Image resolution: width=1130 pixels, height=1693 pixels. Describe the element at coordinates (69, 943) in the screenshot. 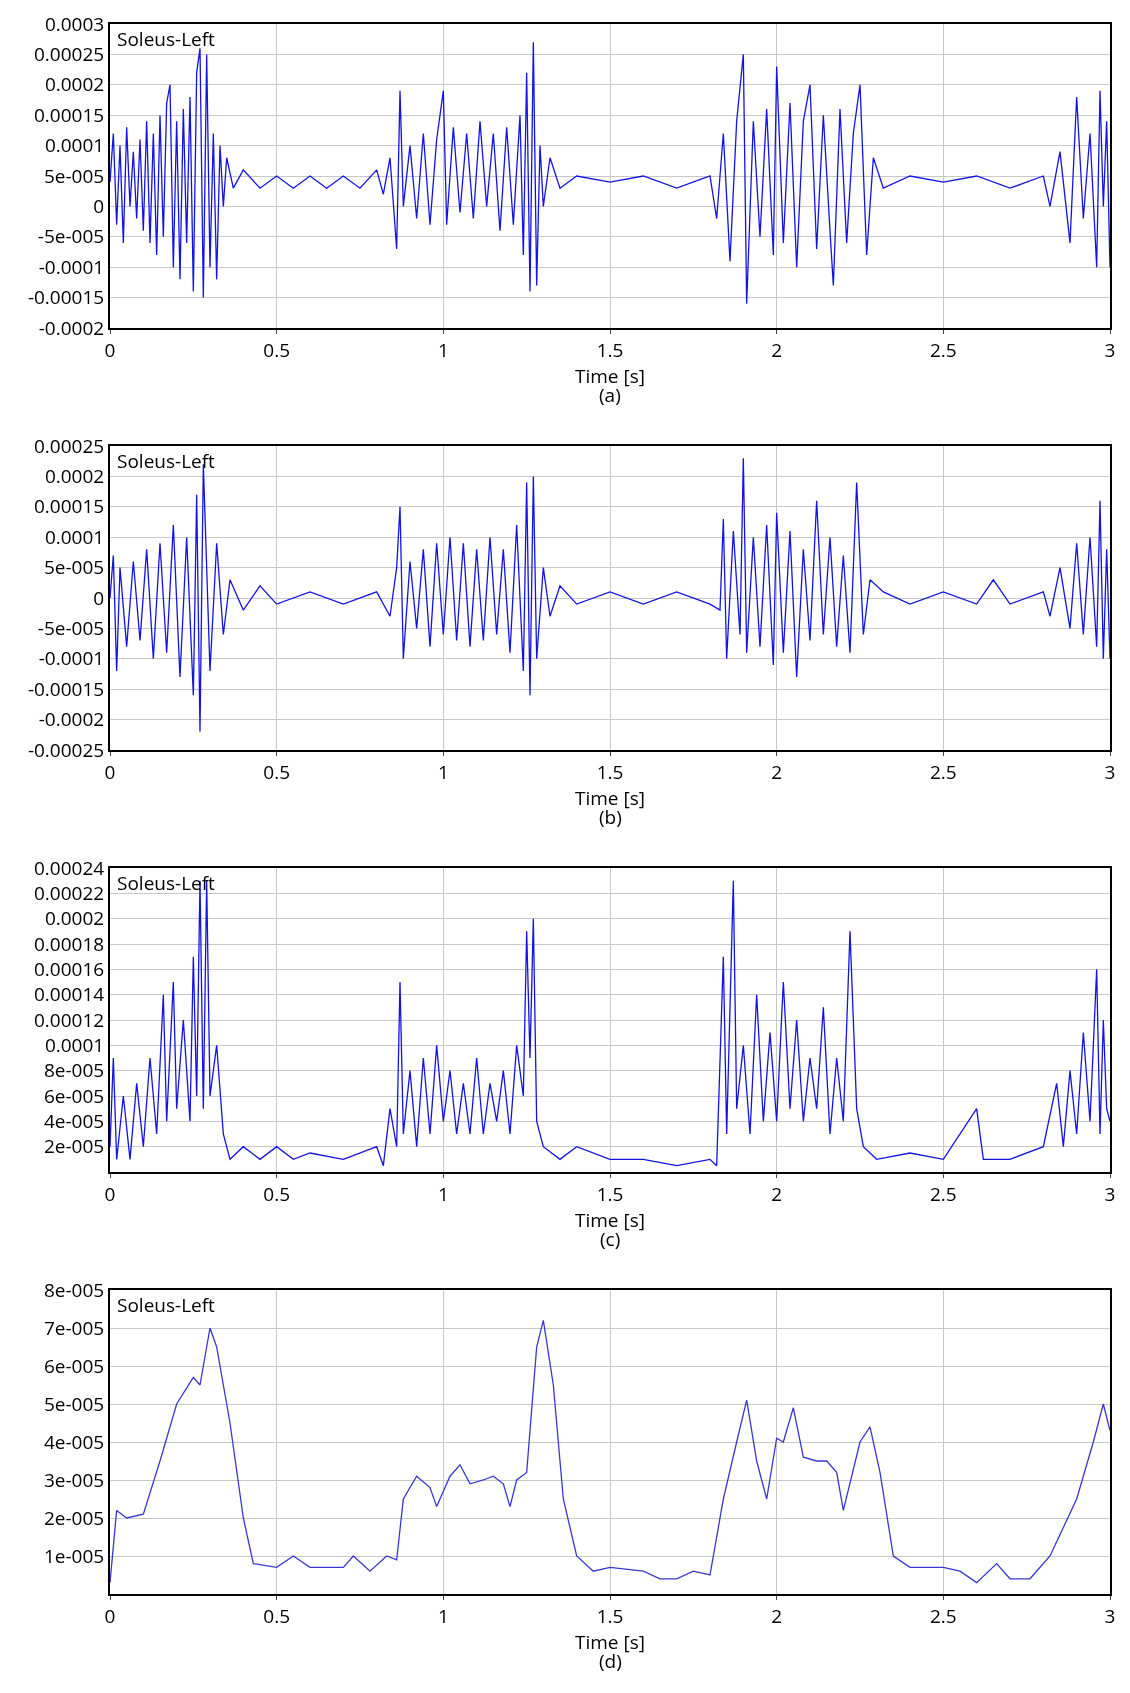

I see `y-tick-label: 0.00018` at that location.